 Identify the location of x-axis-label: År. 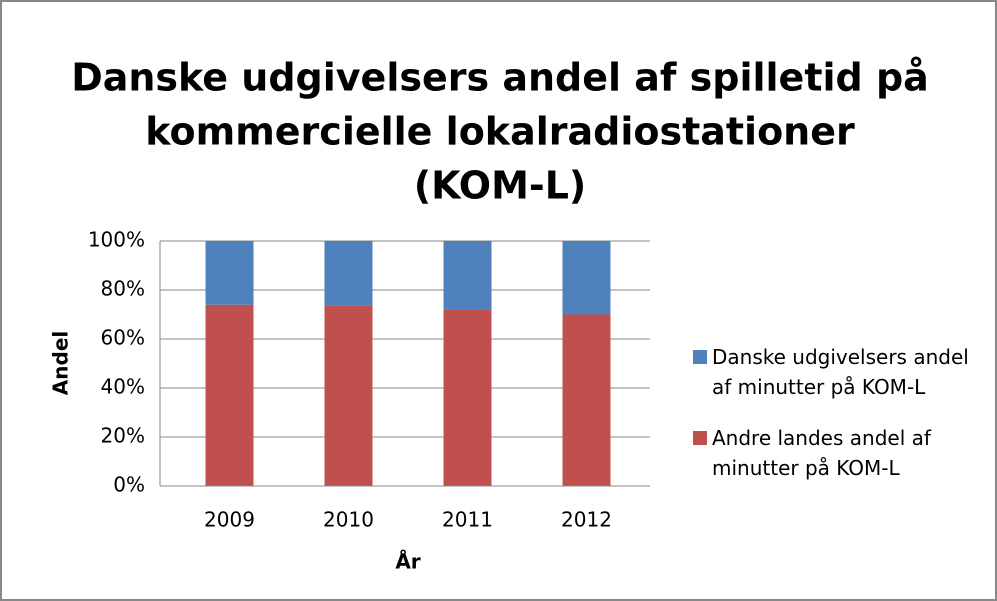
(407, 562).